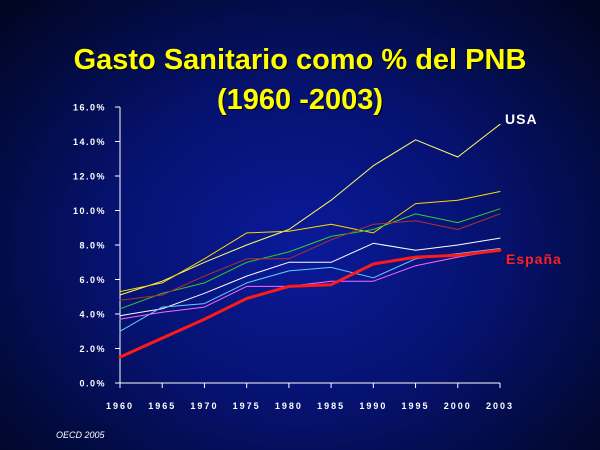 The height and width of the screenshot is (450, 600). What do you see at coordinates (373, 406) in the screenshot?
I see `x-tick-label: 1990` at bounding box center [373, 406].